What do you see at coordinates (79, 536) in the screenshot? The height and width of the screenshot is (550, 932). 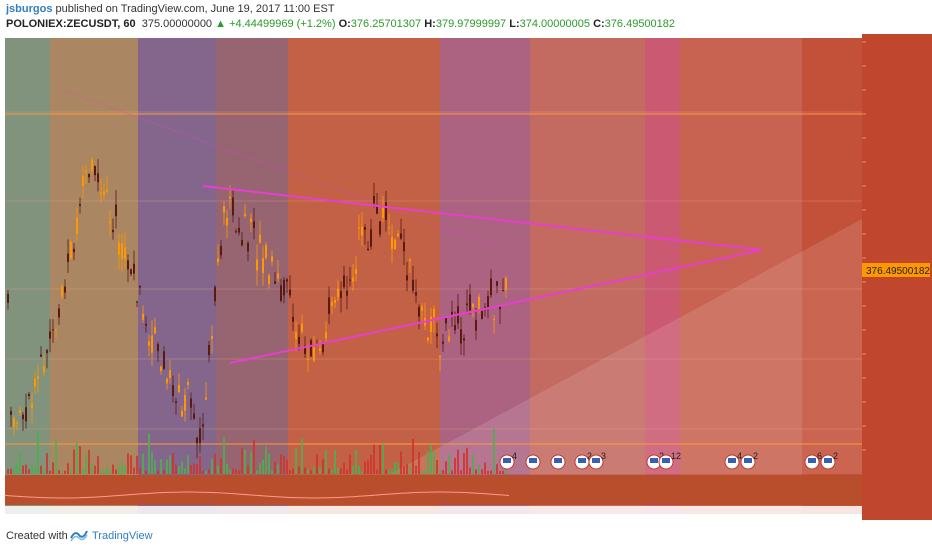 I see `tradingview-logo-icon` at bounding box center [79, 536].